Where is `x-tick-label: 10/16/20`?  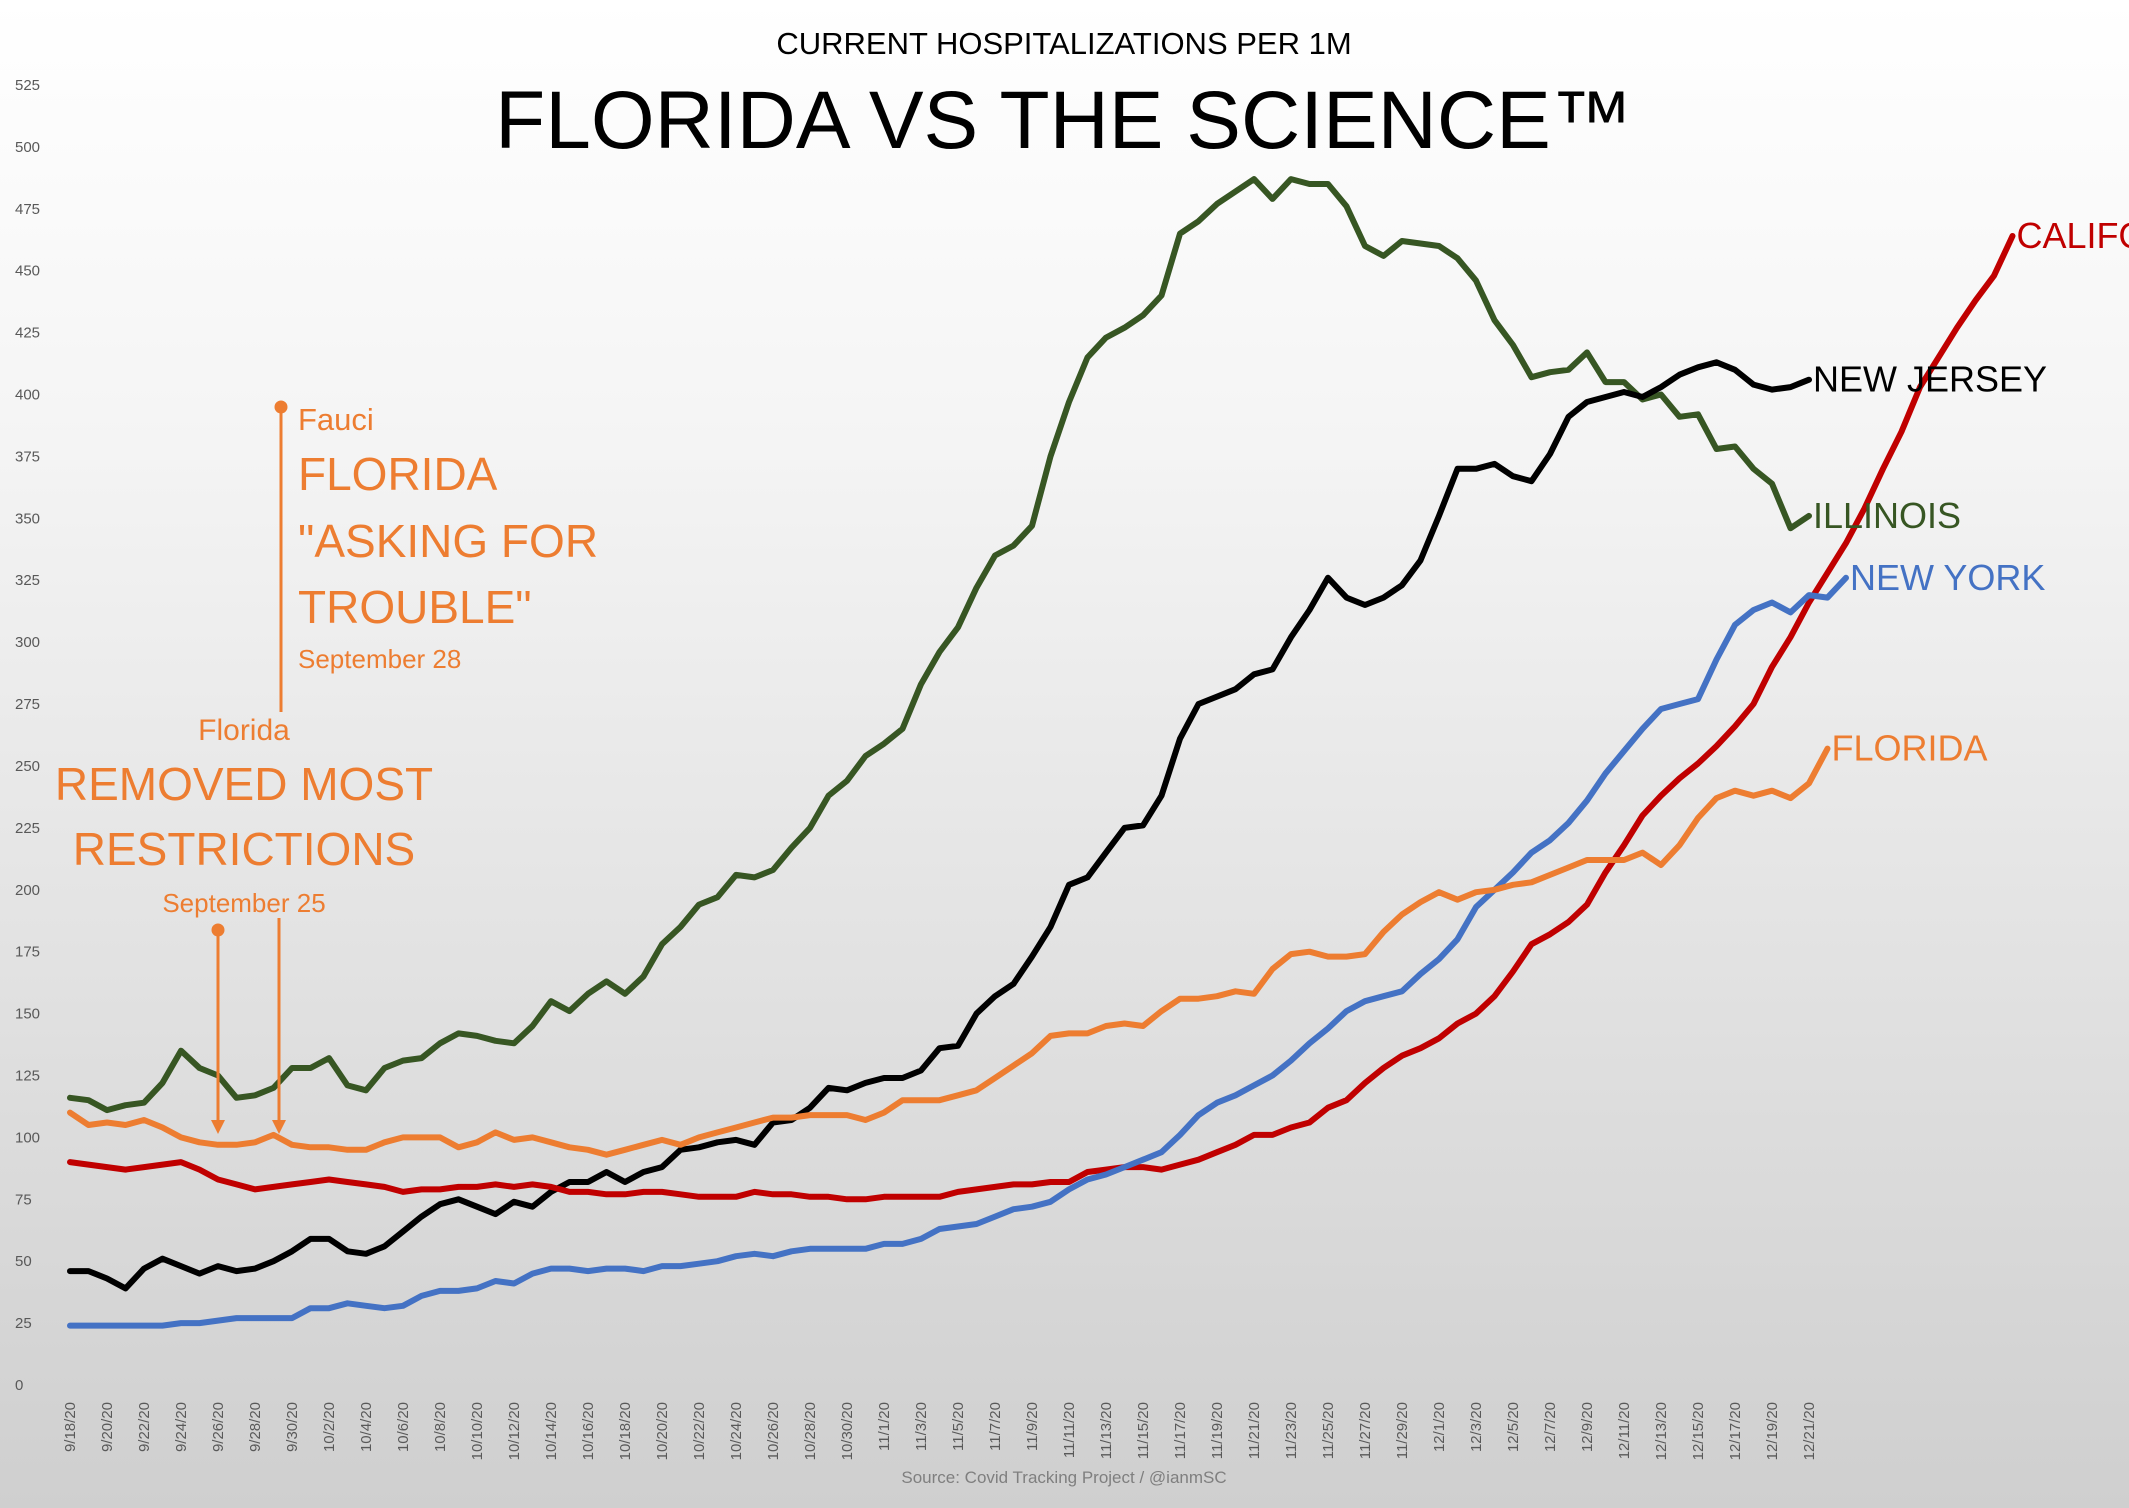
x-tick-label: 10/16/20 is located at coordinates (588, 1431).